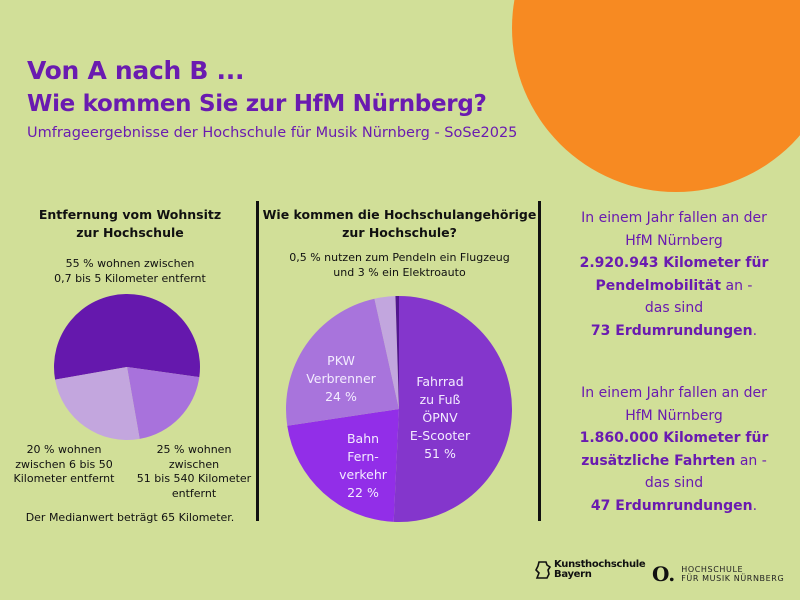  I want to click on distance-title-line1: Entfernung vom Wohnsitz, so click(130, 214).